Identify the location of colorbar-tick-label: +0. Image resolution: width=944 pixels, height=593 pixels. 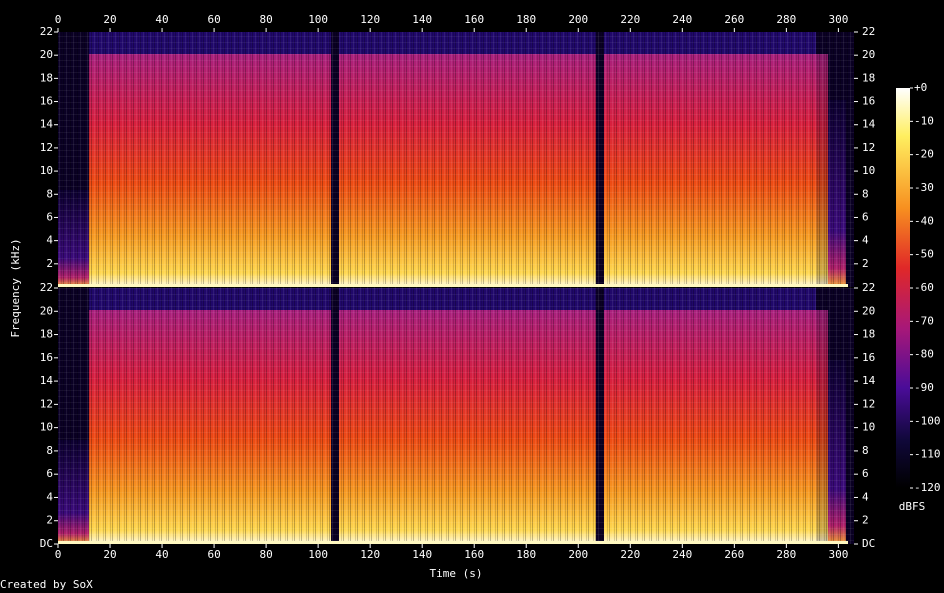
(920, 87).